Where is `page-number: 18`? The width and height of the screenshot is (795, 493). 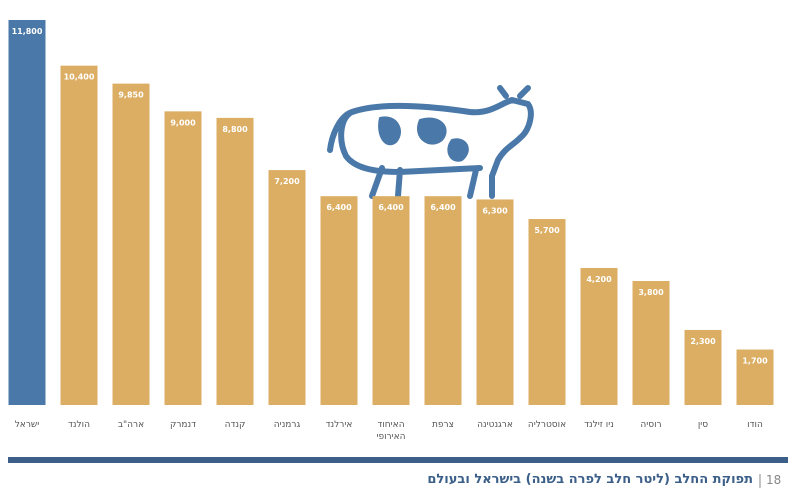
page-number: 18 is located at coordinates (774, 480).